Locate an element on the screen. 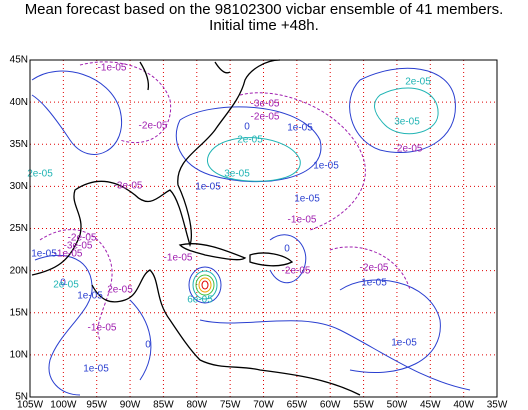 This screenshot has height=410, width=528. x-tick-label: 70W is located at coordinates (263, 405).